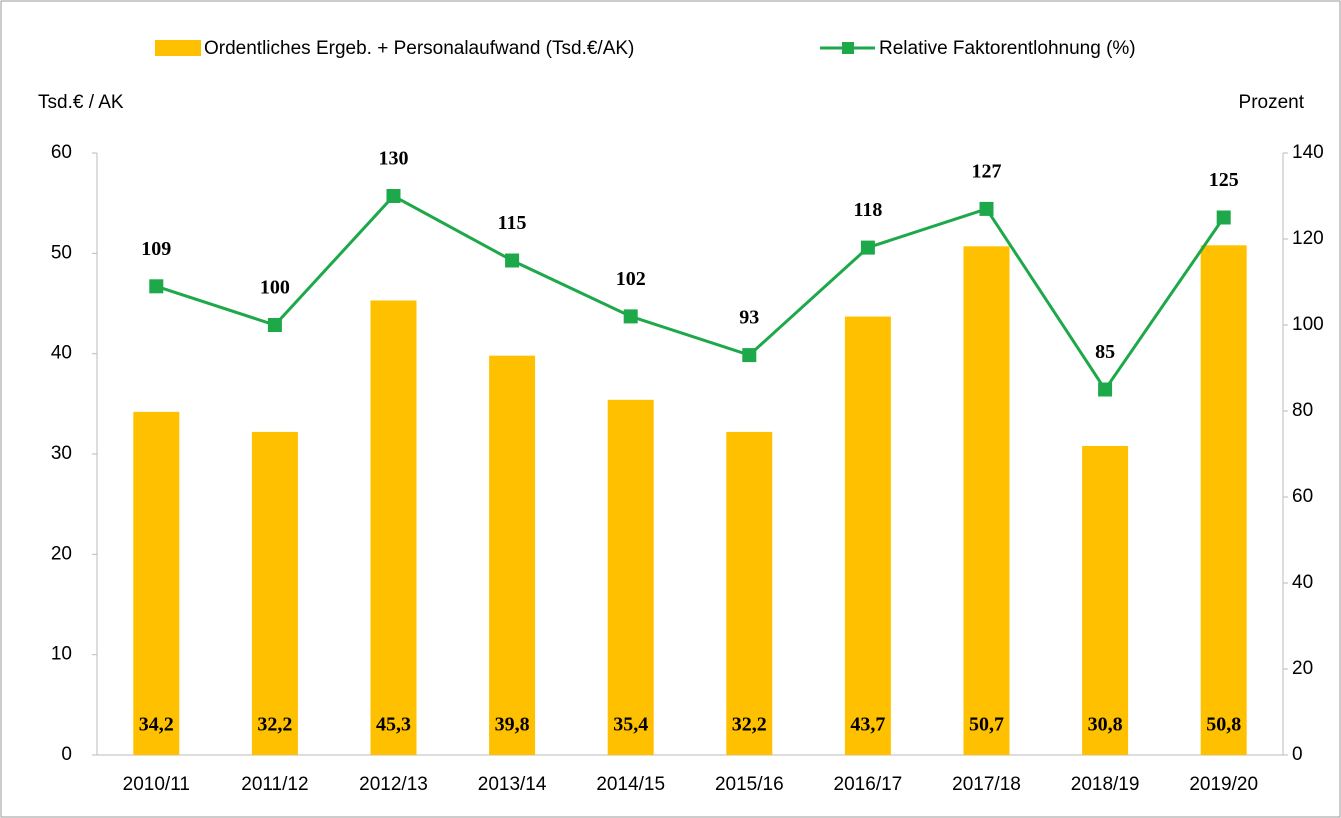 This screenshot has height=818, width=1341. Describe the element at coordinates (749, 318) in the screenshot. I see `line-value-label: 93` at that location.